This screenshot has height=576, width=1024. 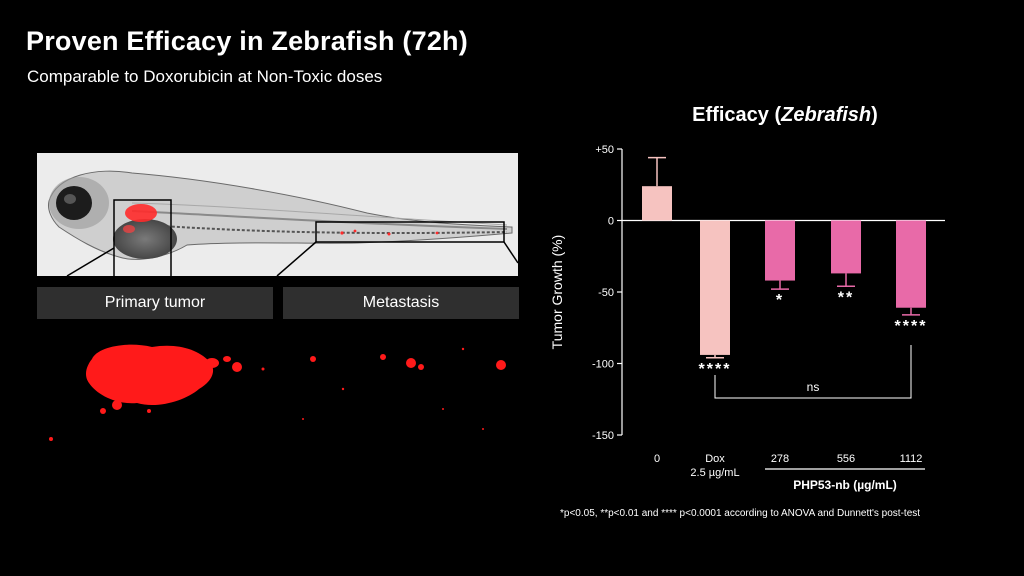 I want to click on metastasis-zoom-box, so click(x=410, y=232).